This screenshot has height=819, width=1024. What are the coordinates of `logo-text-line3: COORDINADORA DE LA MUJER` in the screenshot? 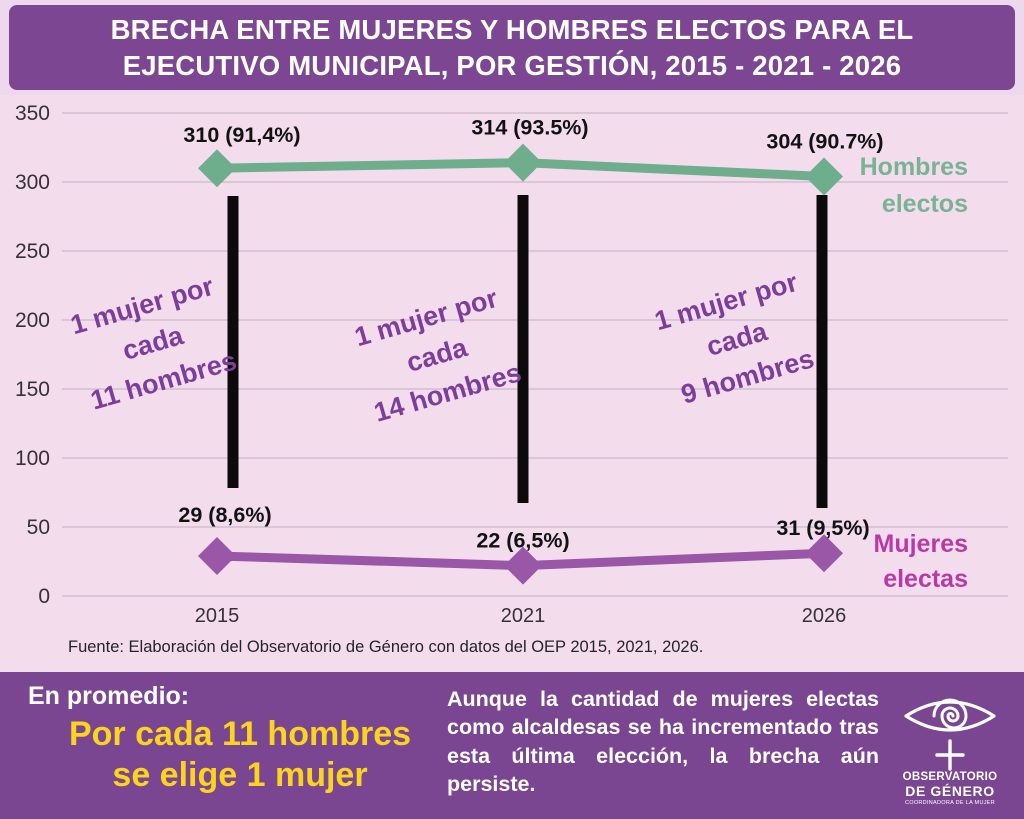 It's located at (950, 803).